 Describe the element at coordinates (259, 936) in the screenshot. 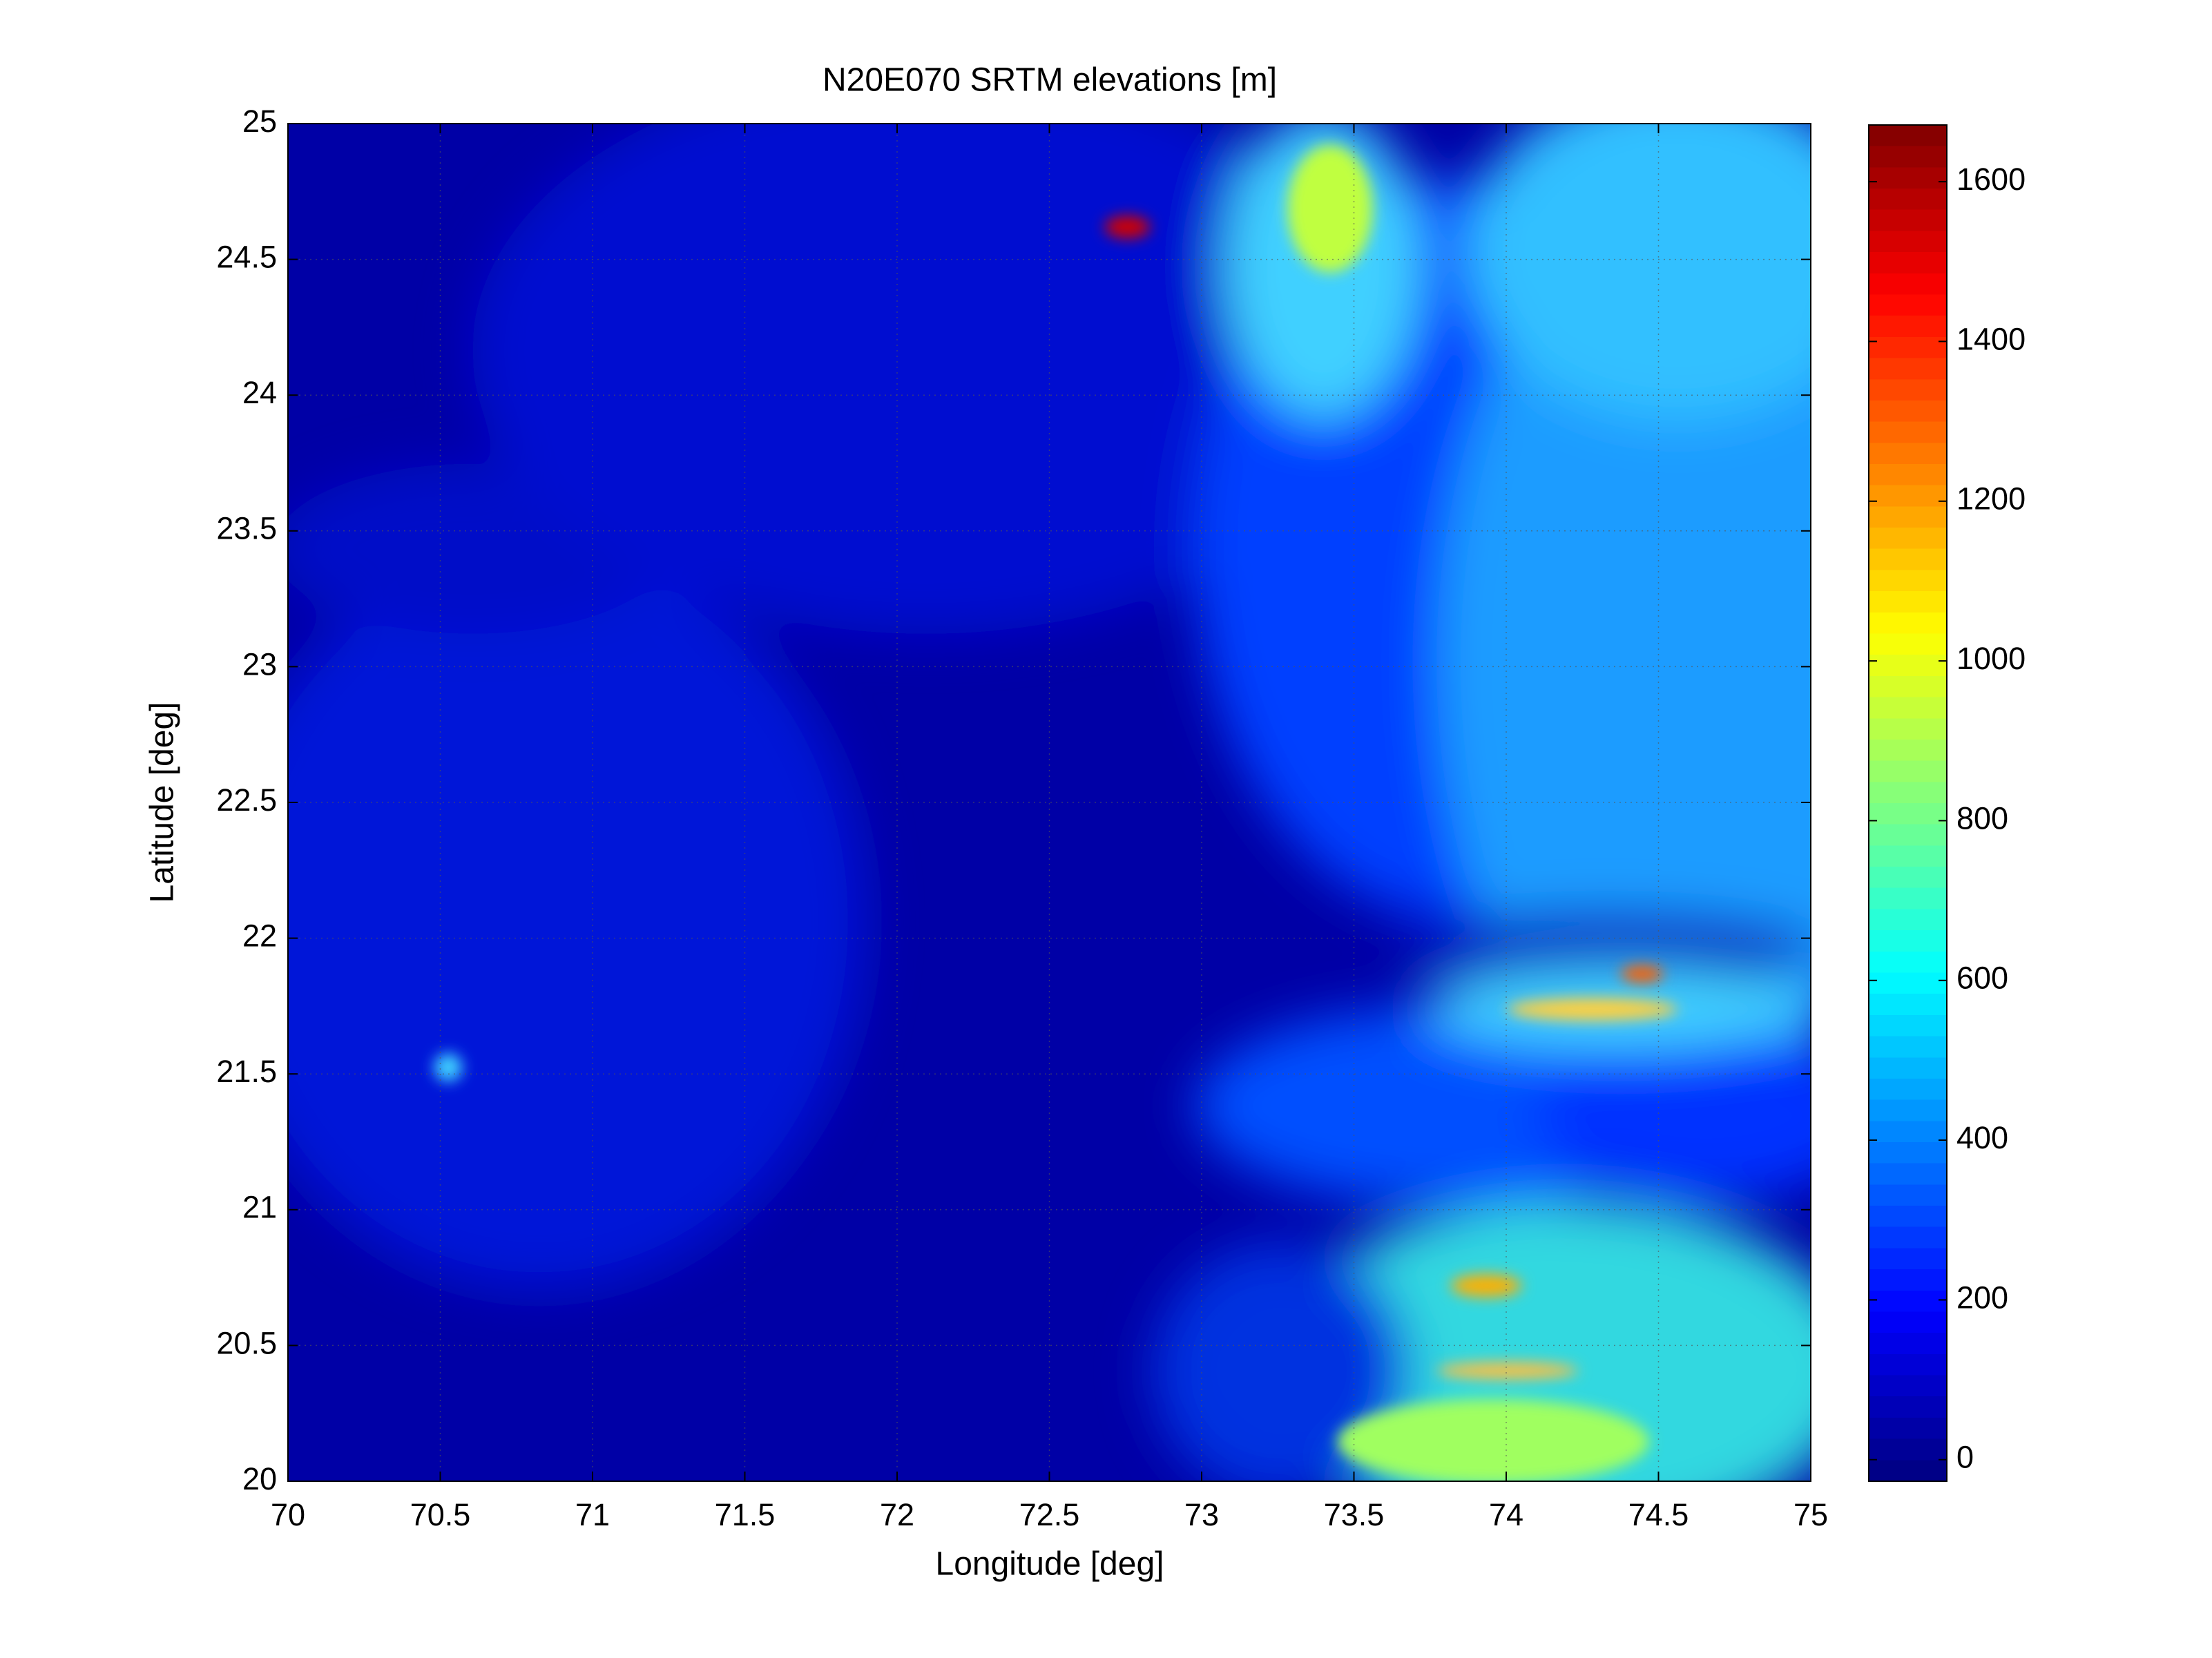

I see `y-tick-label: 22` at that location.